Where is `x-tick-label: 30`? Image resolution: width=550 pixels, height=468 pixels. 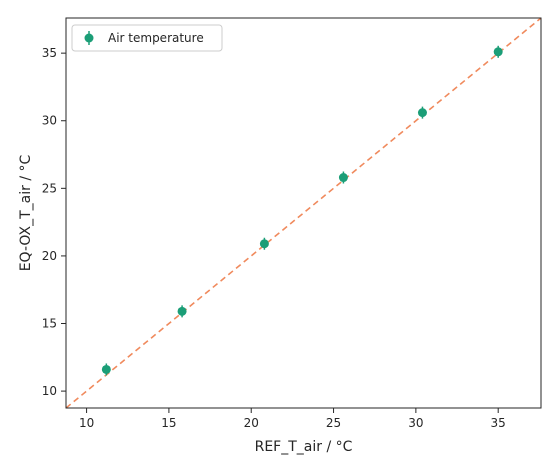 x-tick-label: 30 is located at coordinates (415, 423).